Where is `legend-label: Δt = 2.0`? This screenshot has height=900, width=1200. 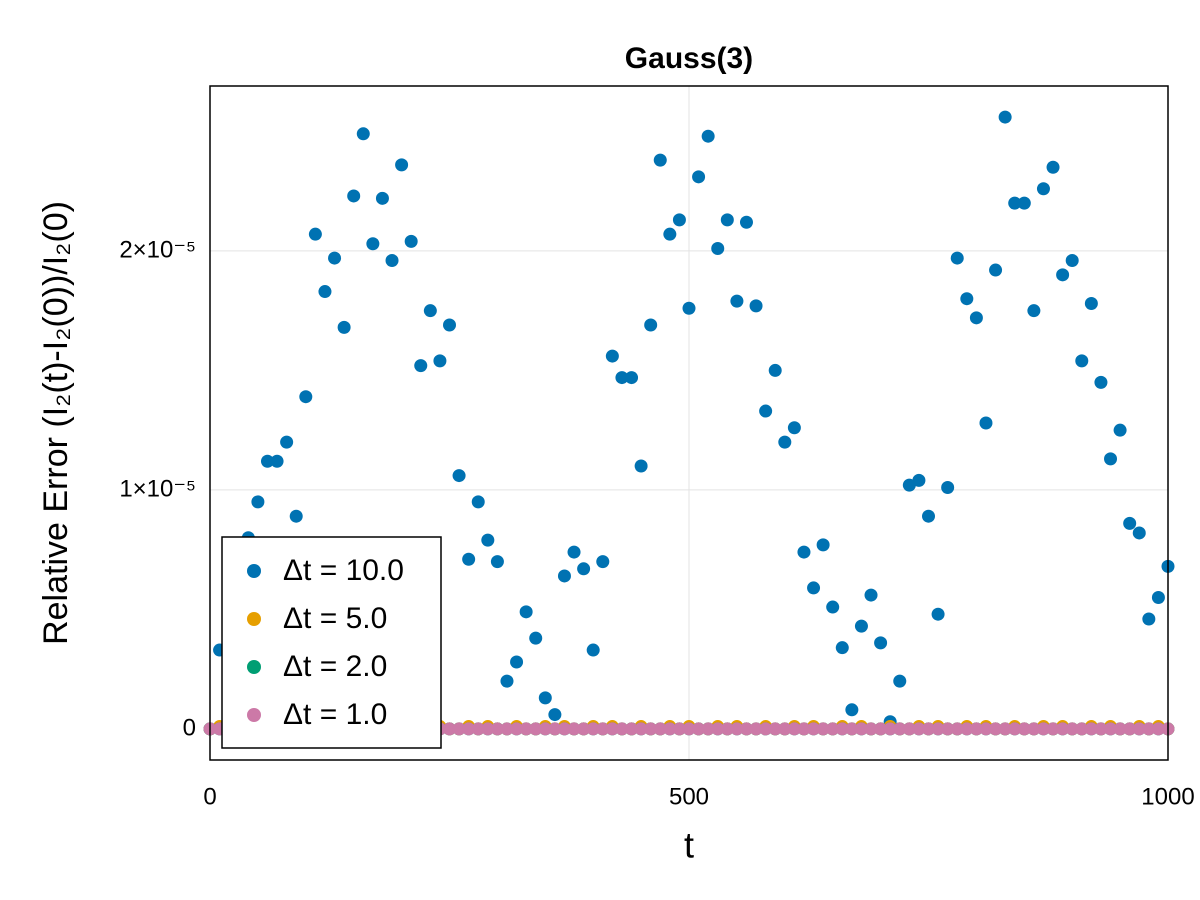
legend-label: Δt = 2.0 is located at coordinates (335, 666).